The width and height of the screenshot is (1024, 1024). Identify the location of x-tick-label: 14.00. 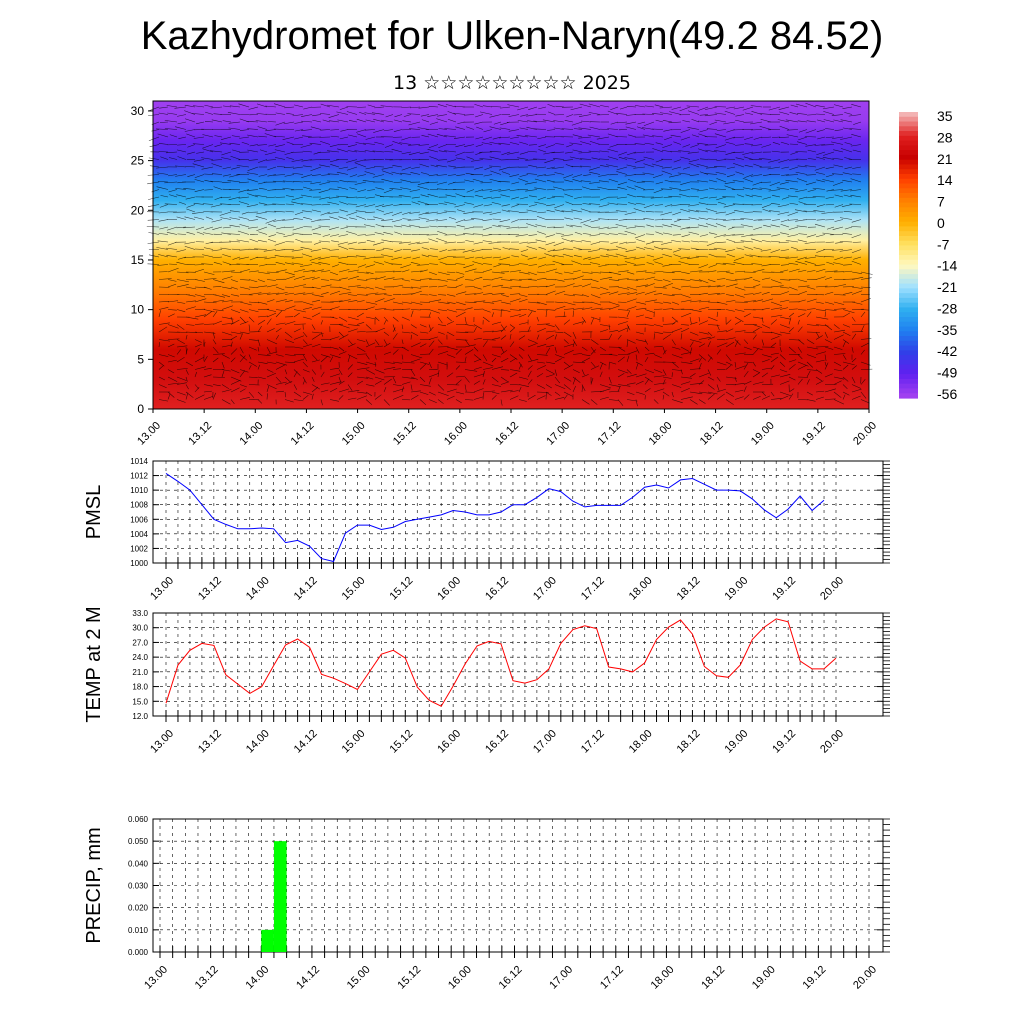
(258, 589).